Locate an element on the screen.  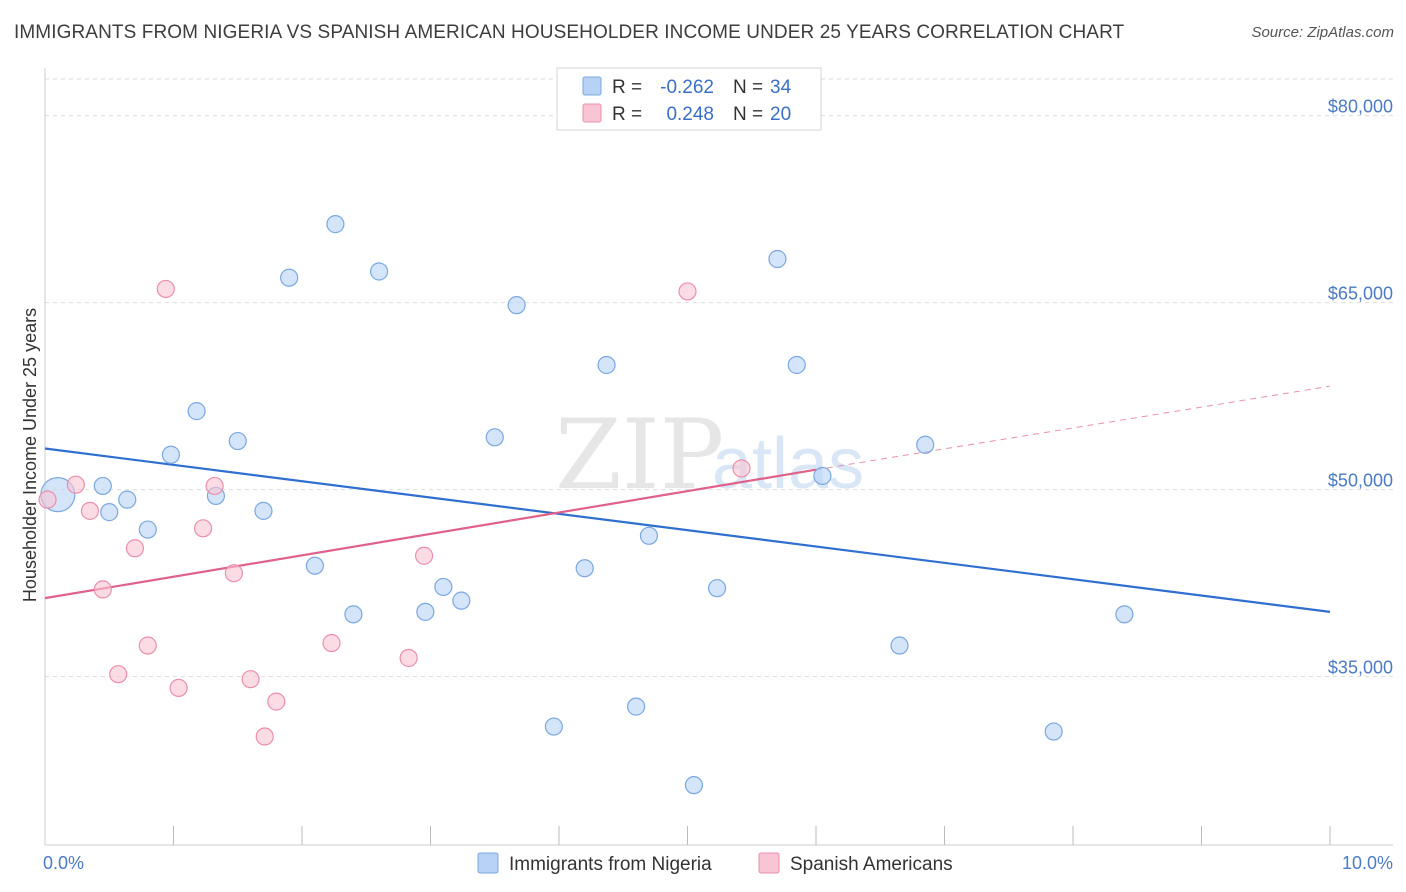
legend-n-label-1: N = is located at coordinates (748, 87).